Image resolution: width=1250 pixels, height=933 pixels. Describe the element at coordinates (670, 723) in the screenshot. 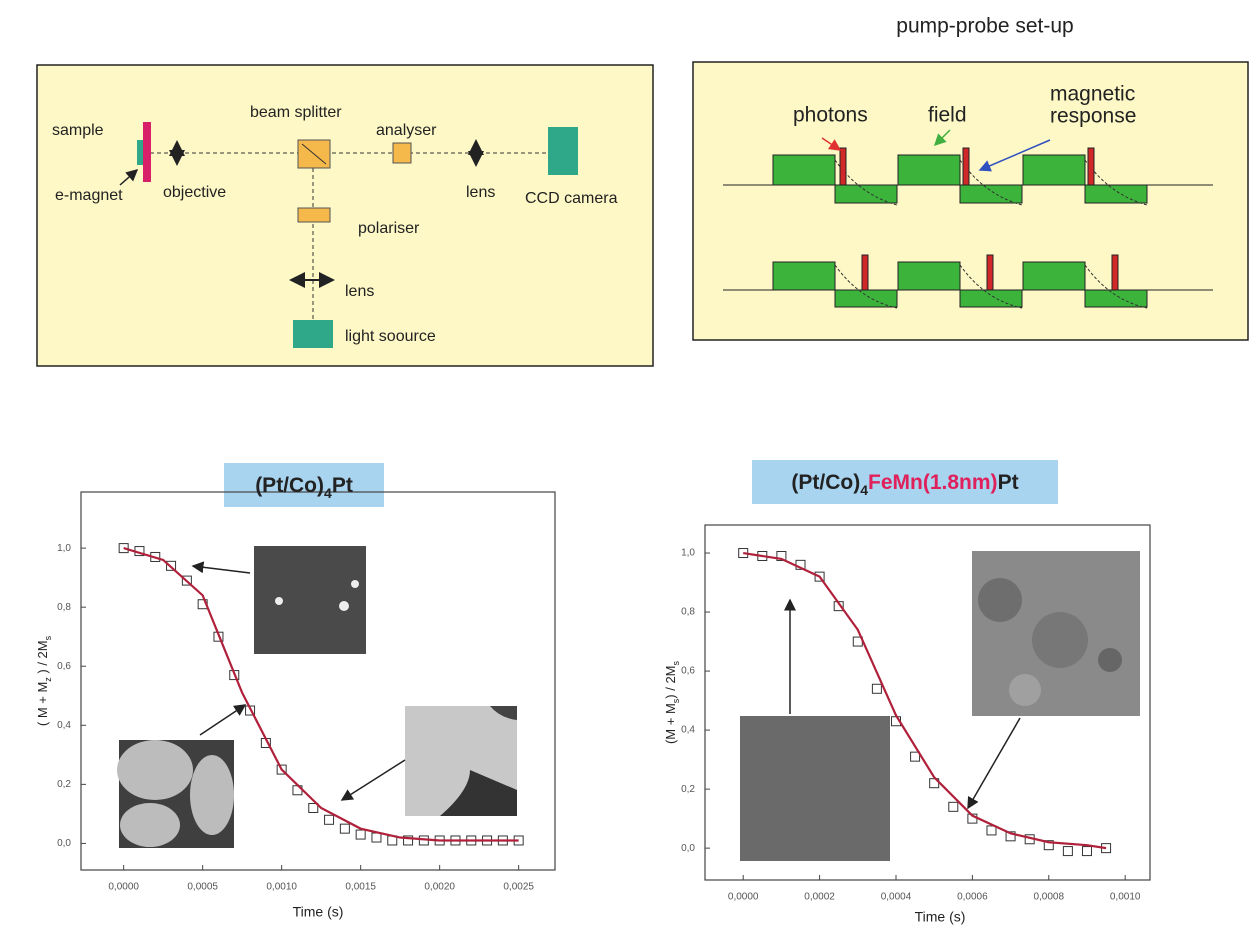

I see `y-label-part: (M + M` at that location.